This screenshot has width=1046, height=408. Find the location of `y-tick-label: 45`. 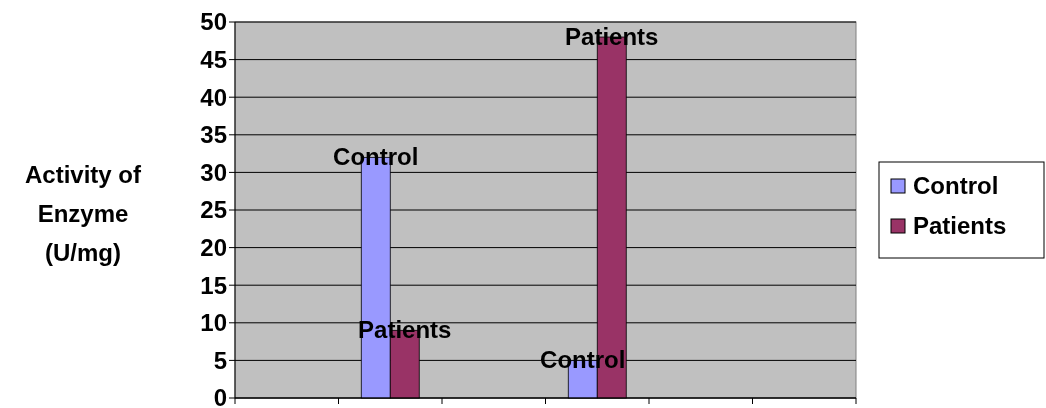

y-tick-label: 45 is located at coordinates (213, 59).